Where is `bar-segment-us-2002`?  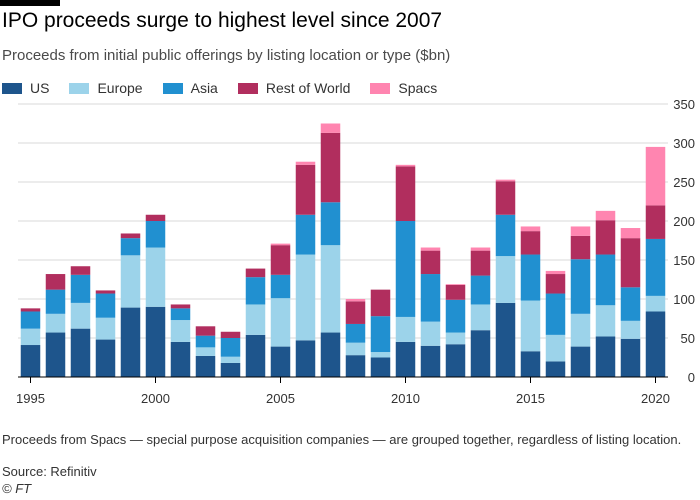 bar-segment-us-2002 is located at coordinates (205, 366).